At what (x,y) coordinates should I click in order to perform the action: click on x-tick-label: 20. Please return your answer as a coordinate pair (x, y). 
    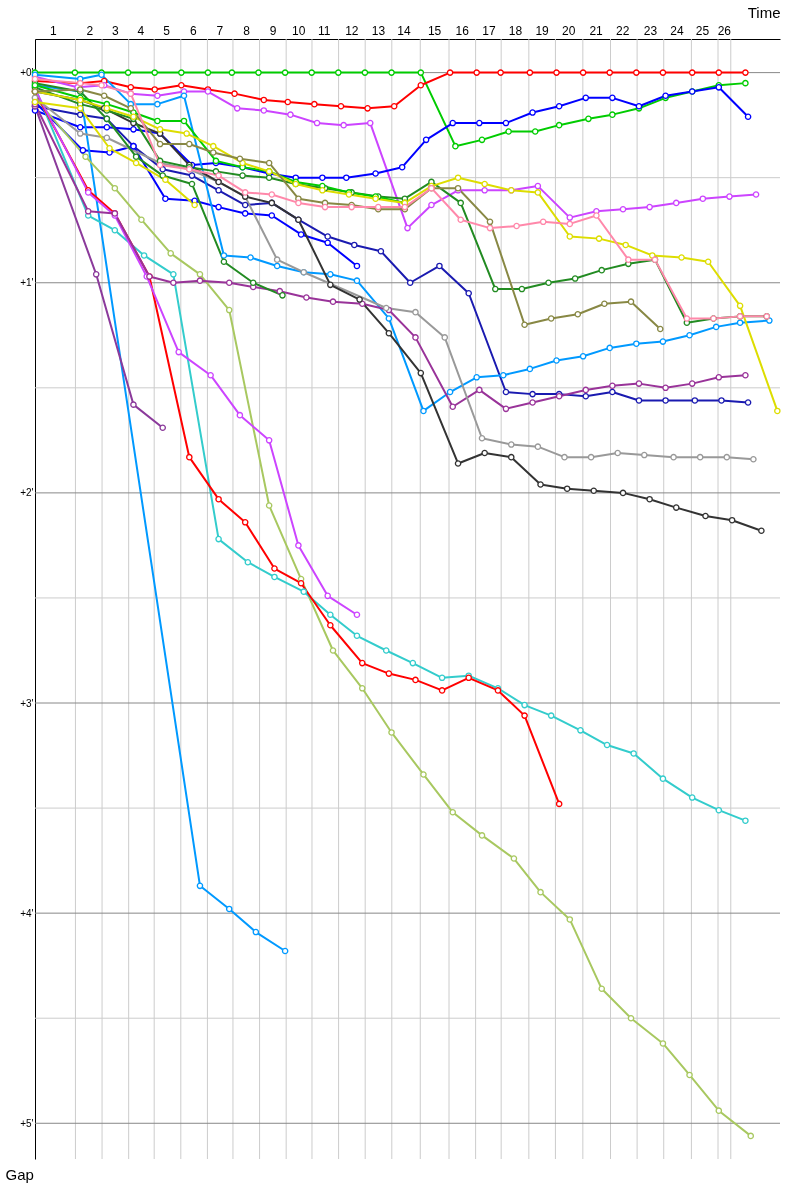
    Looking at the image, I should click on (569, 30).